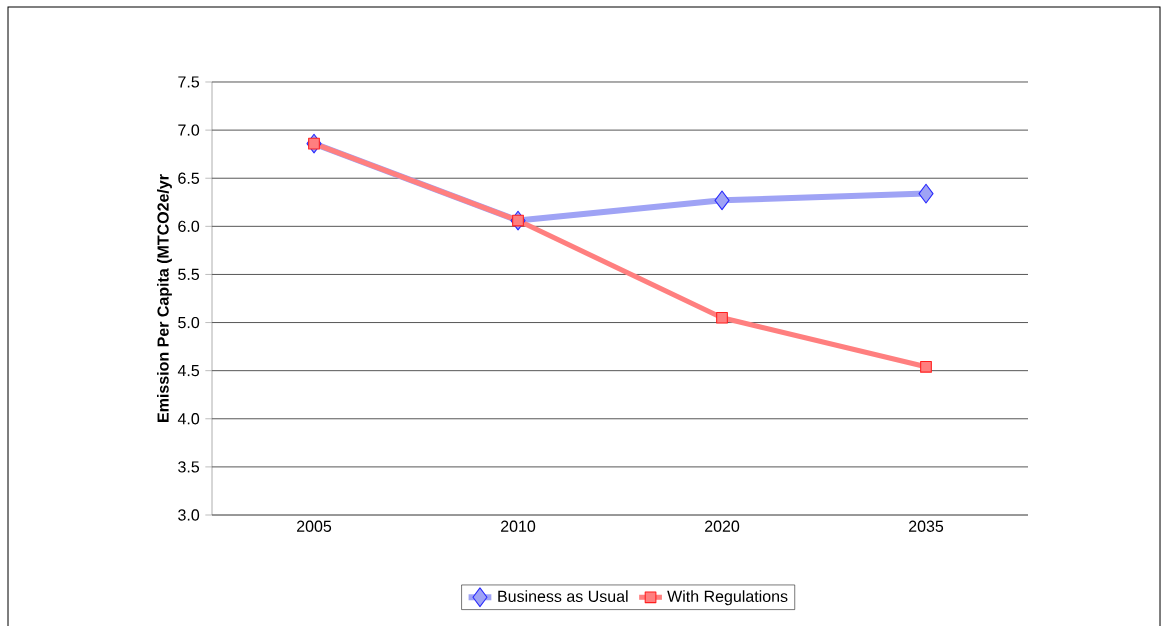  What do you see at coordinates (189, 467) in the screenshot?
I see `y-tick-label: 3.5` at bounding box center [189, 467].